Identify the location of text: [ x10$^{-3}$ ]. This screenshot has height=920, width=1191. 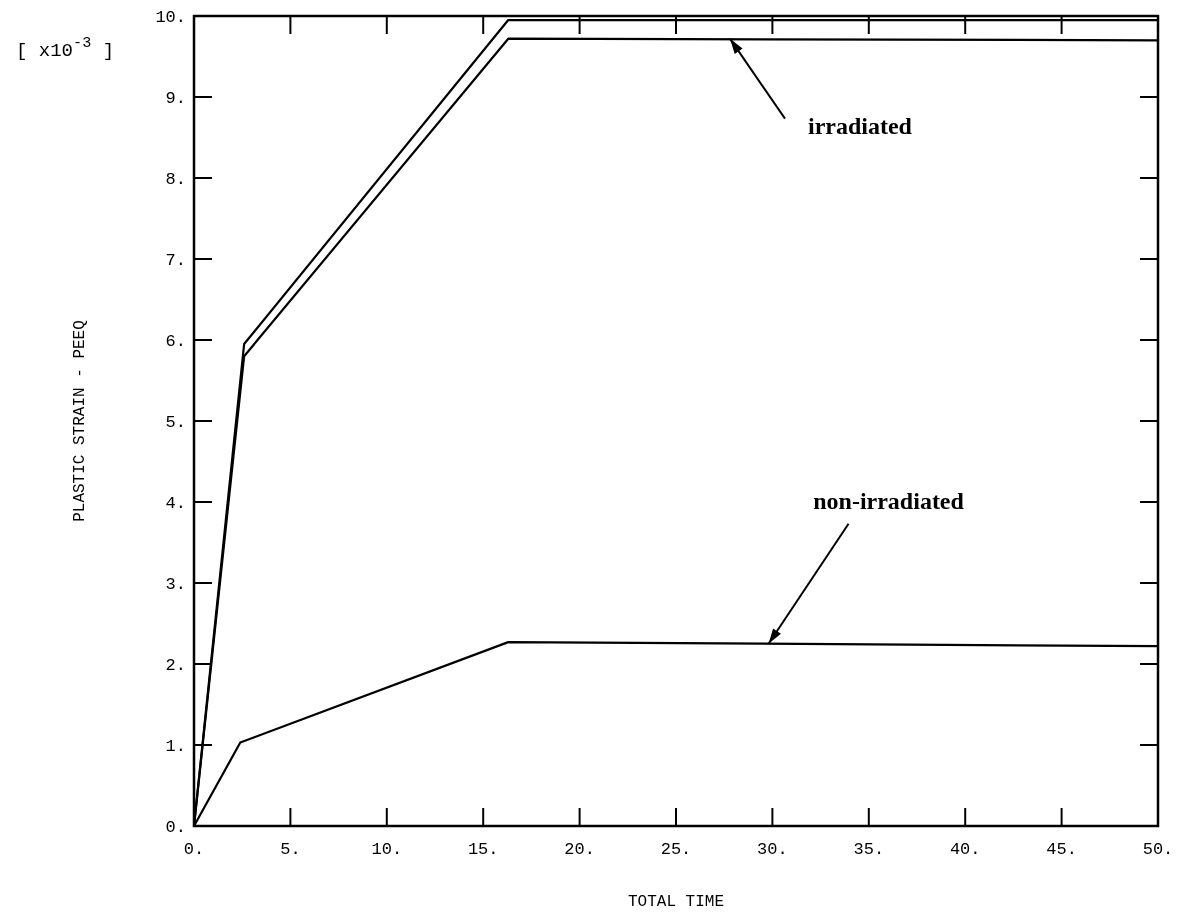
(65, 48).